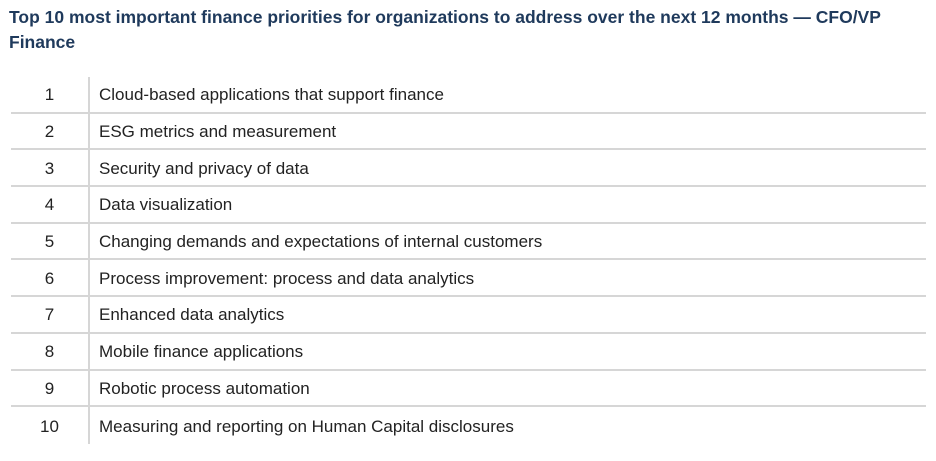 The width and height of the screenshot is (936, 461). I want to click on rank-cell: 6, so click(50, 278).